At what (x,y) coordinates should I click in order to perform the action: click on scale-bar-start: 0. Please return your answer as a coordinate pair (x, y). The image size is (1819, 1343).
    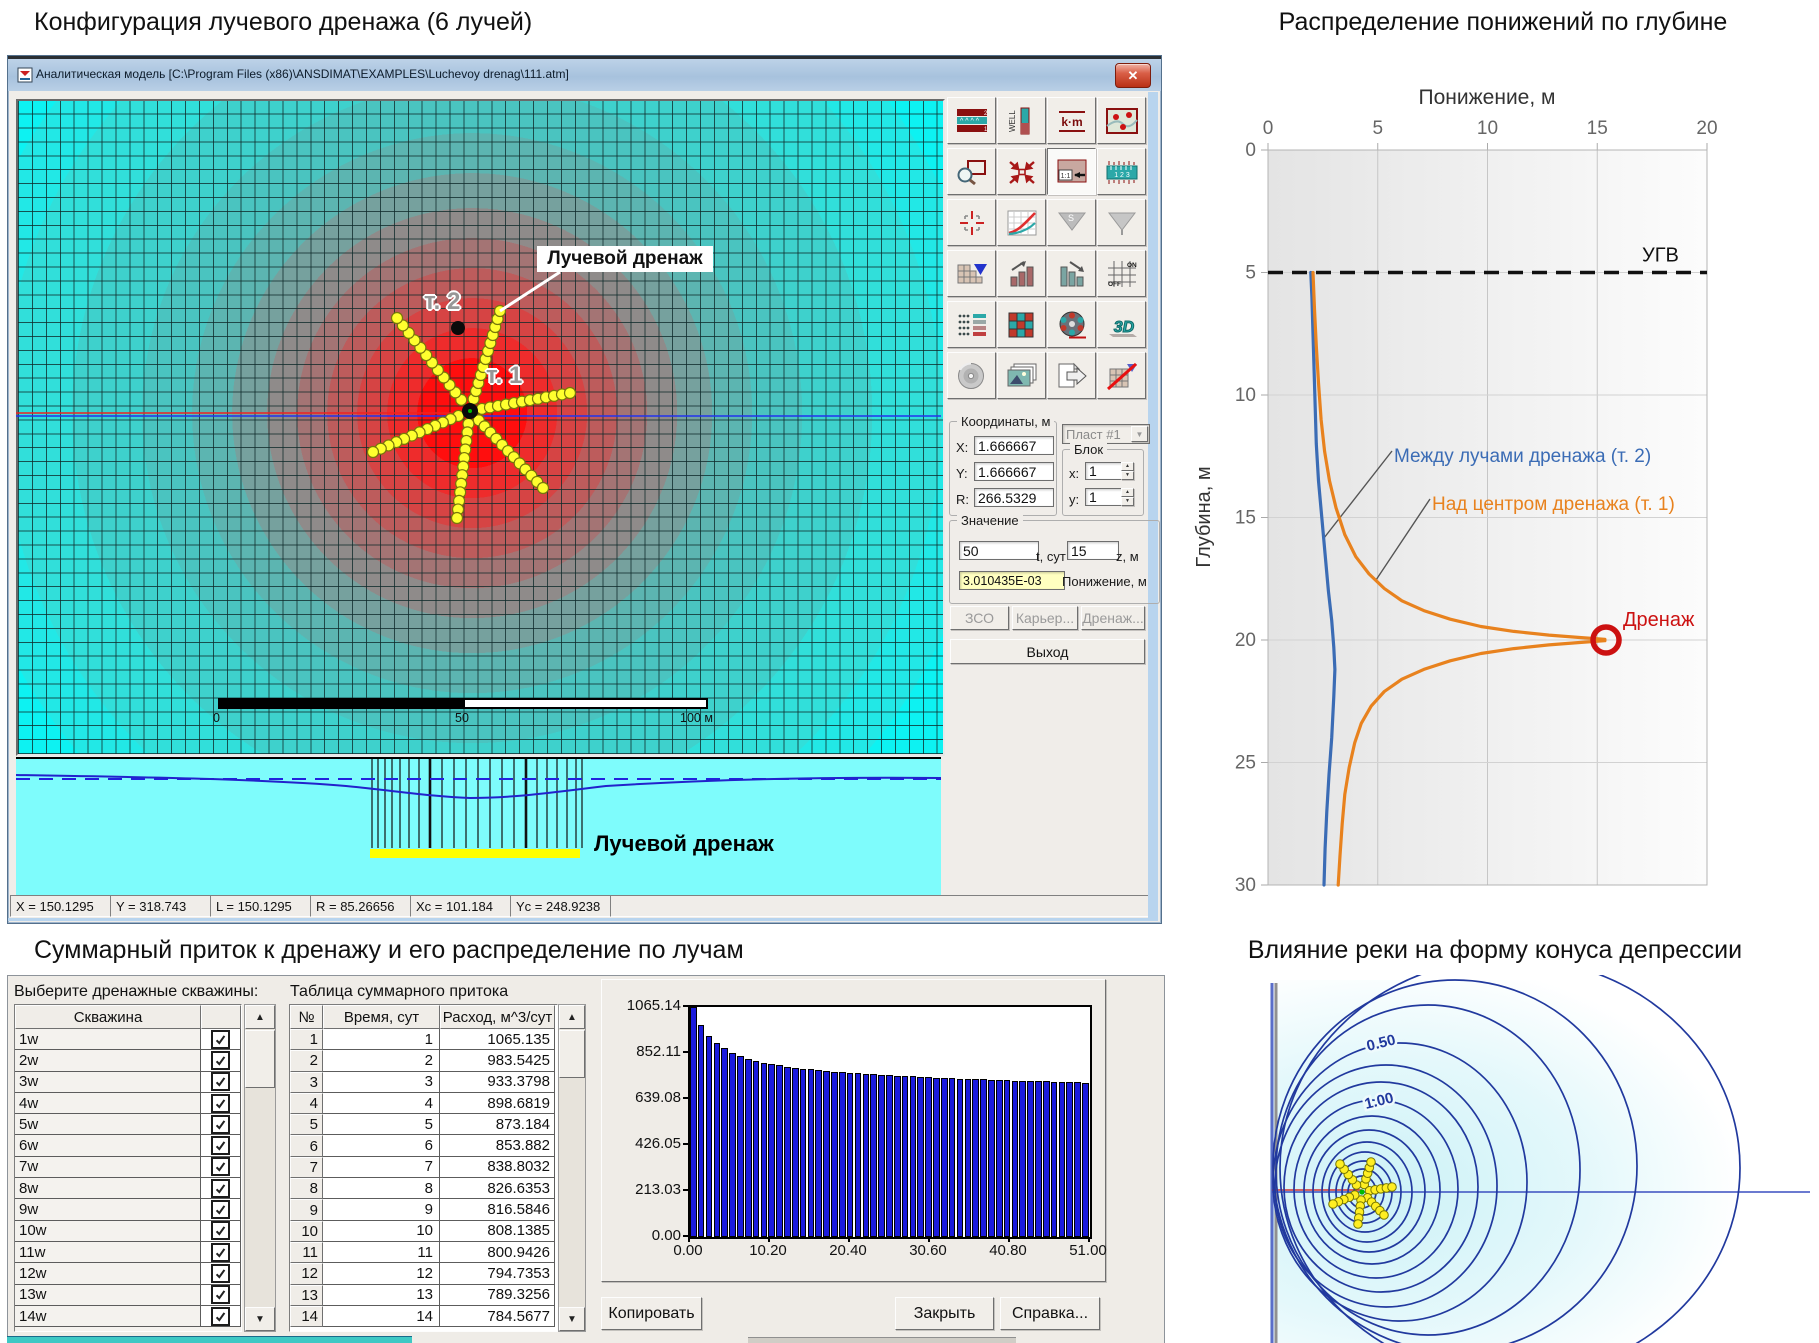
    Looking at the image, I should click on (216, 718).